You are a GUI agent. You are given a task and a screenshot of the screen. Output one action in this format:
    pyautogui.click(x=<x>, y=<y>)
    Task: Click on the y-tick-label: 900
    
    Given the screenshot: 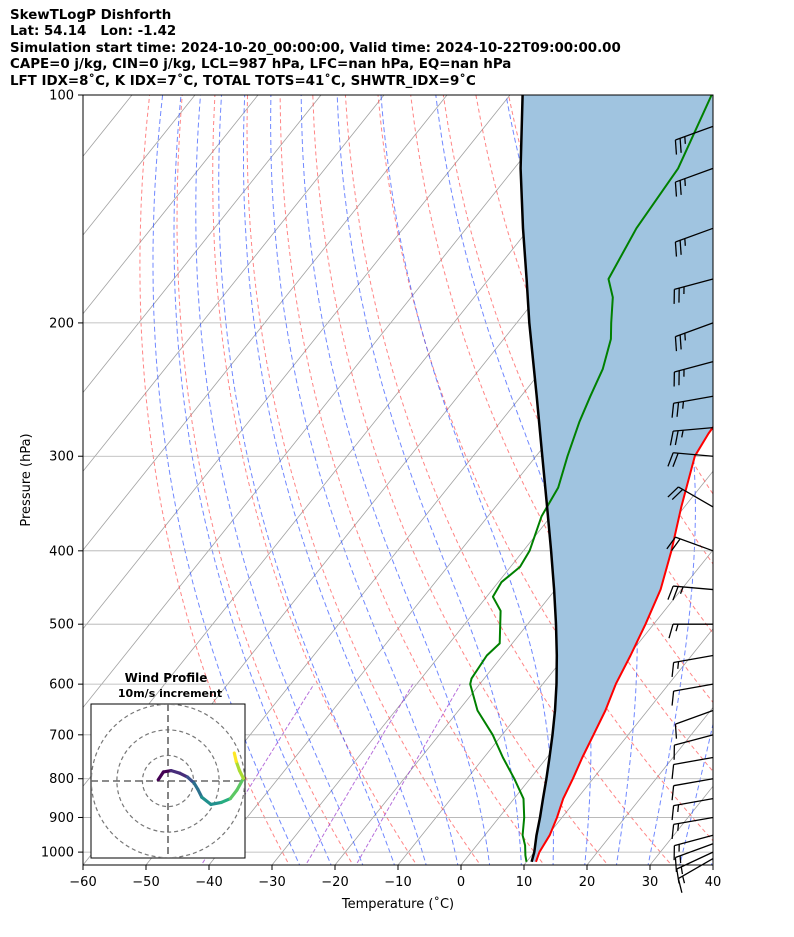 What is the action you would take?
    pyautogui.click(x=61, y=818)
    